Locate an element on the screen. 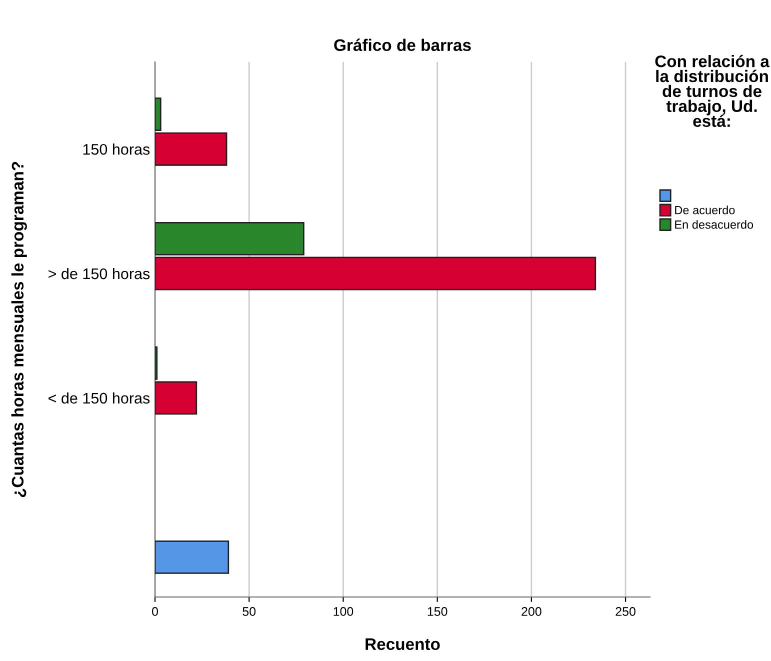  chart-title: Gráfico de barras is located at coordinates (402, 45).